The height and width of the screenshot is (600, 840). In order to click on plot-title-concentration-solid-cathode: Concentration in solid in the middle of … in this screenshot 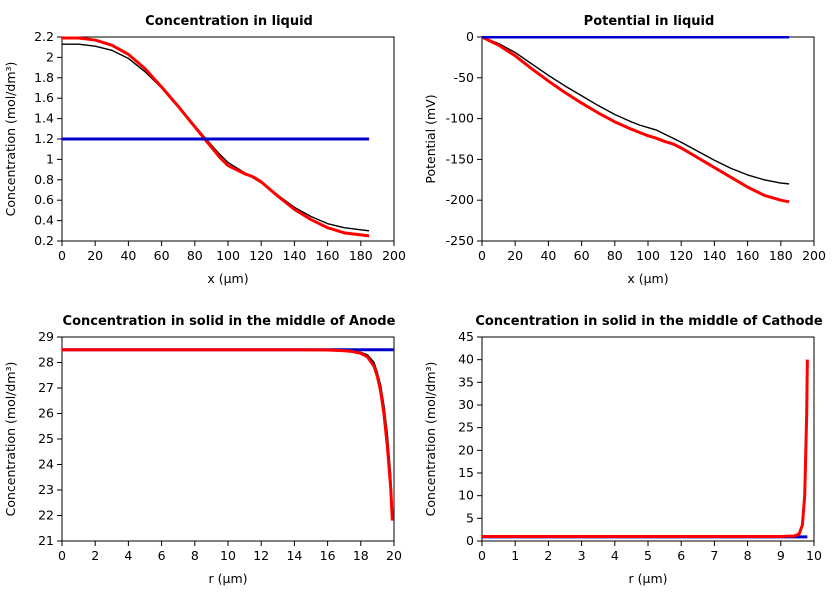, I will do `click(649, 321)`.